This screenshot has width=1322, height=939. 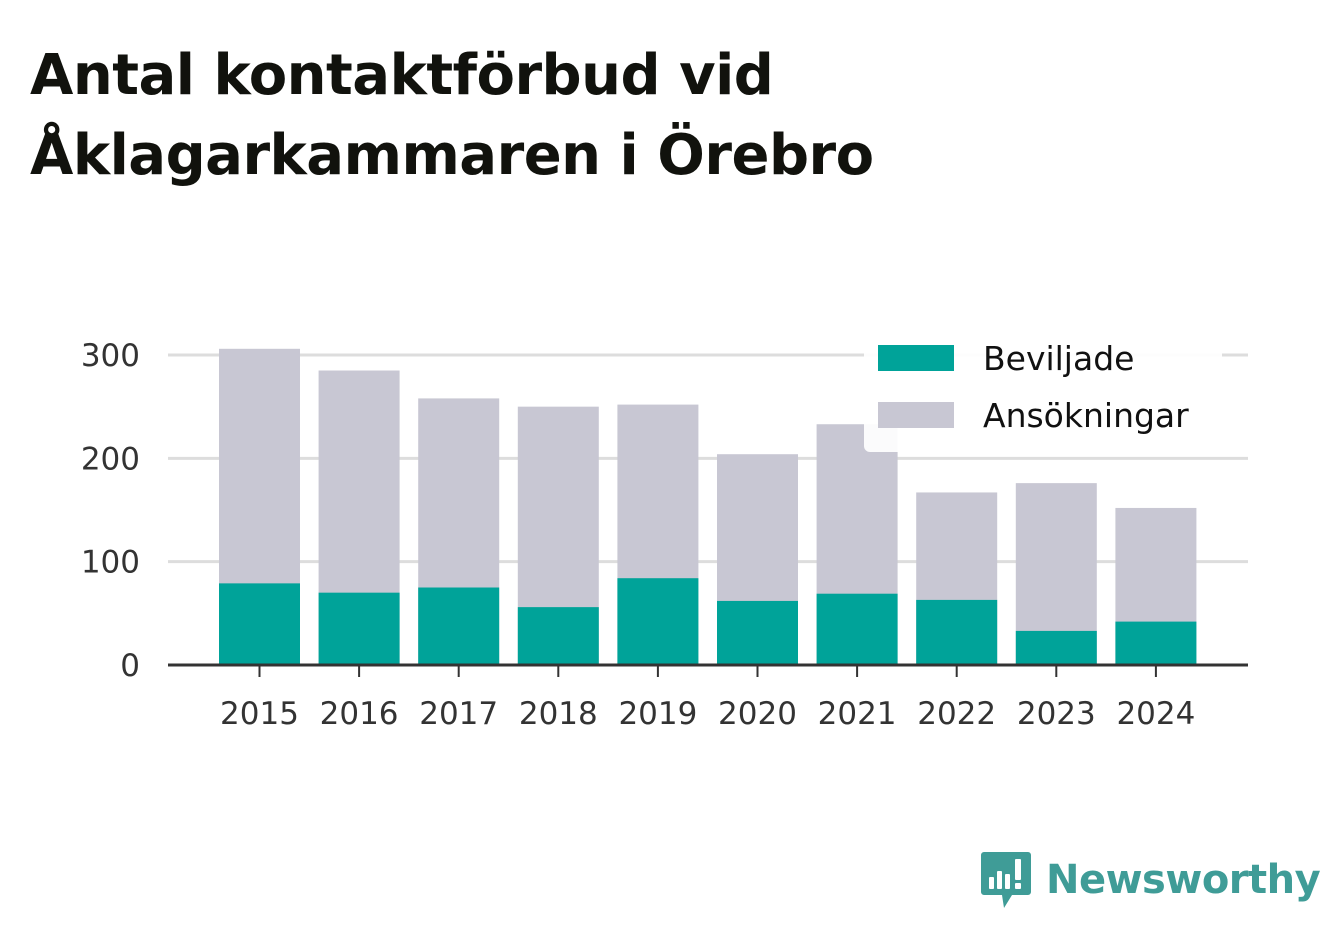 I want to click on legend-label: Ansökningar, so click(x=1086, y=415).